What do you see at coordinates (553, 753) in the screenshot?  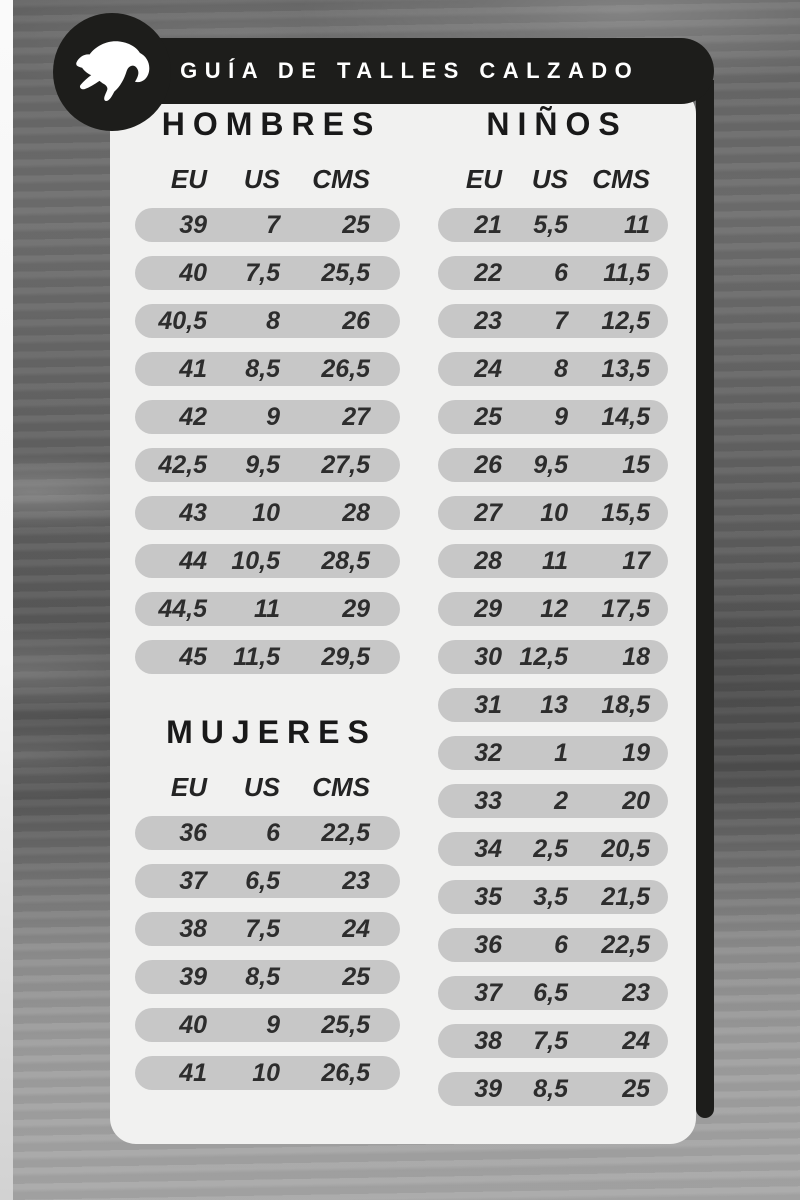 I see `size-row: 32 1 19` at bounding box center [553, 753].